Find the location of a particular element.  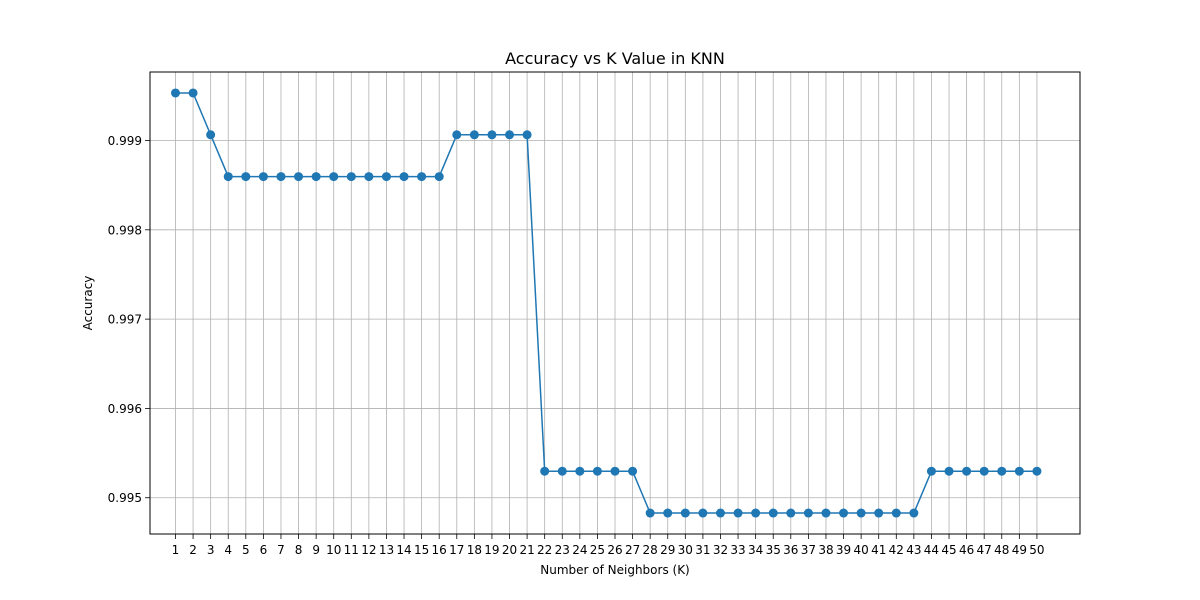

x-tick-label: 44 is located at coordinates (931, 550).